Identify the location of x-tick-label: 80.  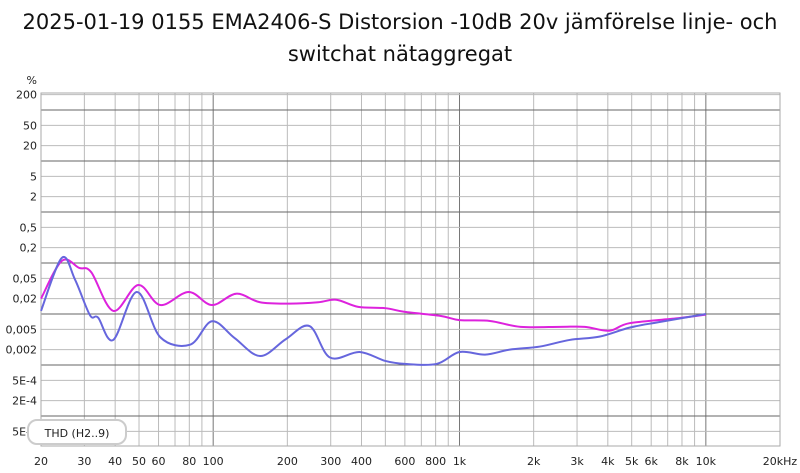
(189, 461).